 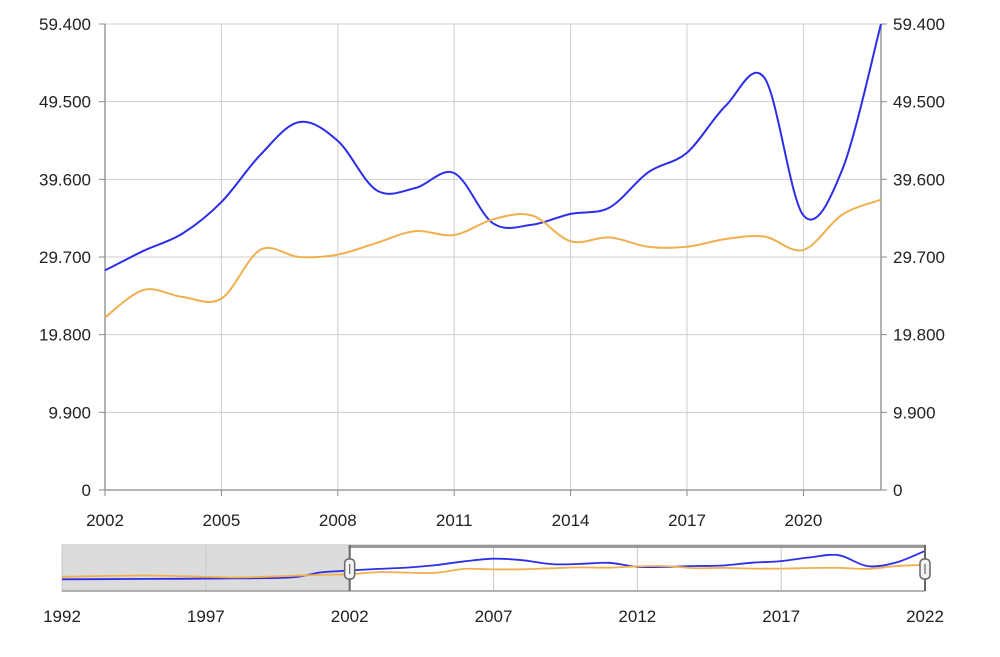 What do you see at coordinates (919, 257) in the screenshot?
I see `y-tick-label-right: 29.700` at bounding box center [919, 257].